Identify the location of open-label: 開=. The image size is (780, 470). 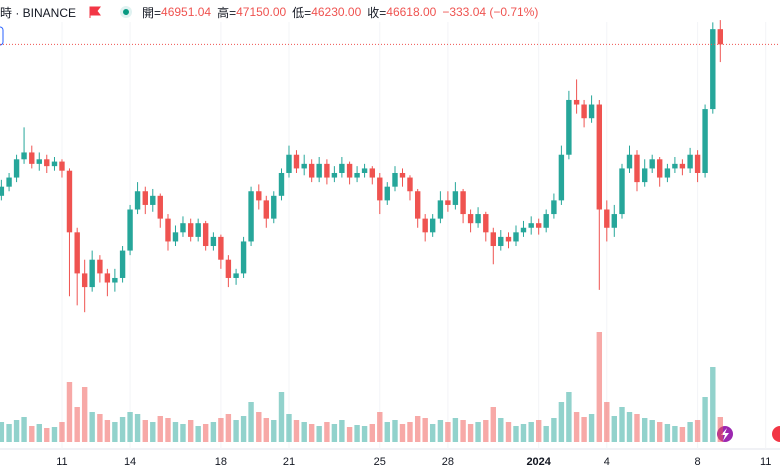
(152, 12).